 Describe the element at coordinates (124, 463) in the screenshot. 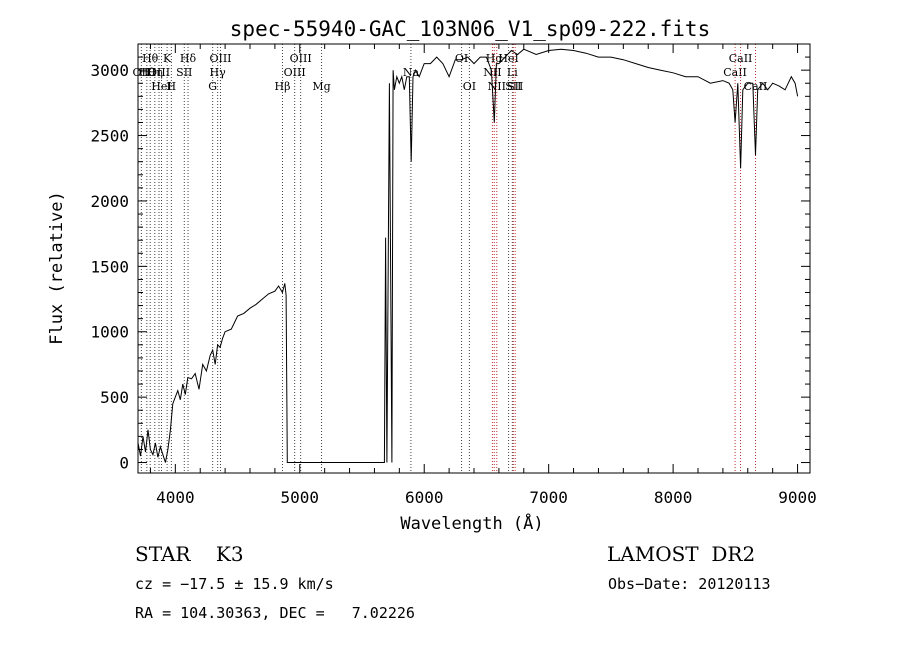

I see `y-tick-label: 0` at that location.